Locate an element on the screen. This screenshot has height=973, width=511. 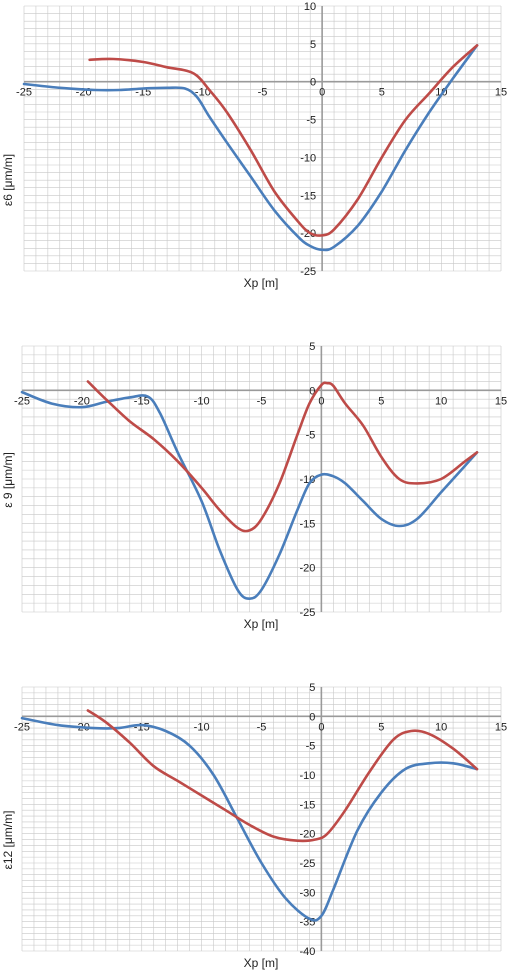
y-tick-label: 10 is located at coordinates (310, 7).